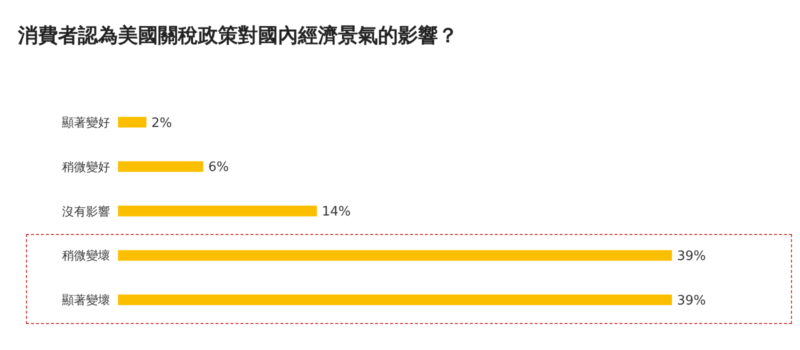 This screenshot has width=800, height=350. Describe the element at coordinates (336, 212) in the screenshot. I see `data-label: 14%` at that location.